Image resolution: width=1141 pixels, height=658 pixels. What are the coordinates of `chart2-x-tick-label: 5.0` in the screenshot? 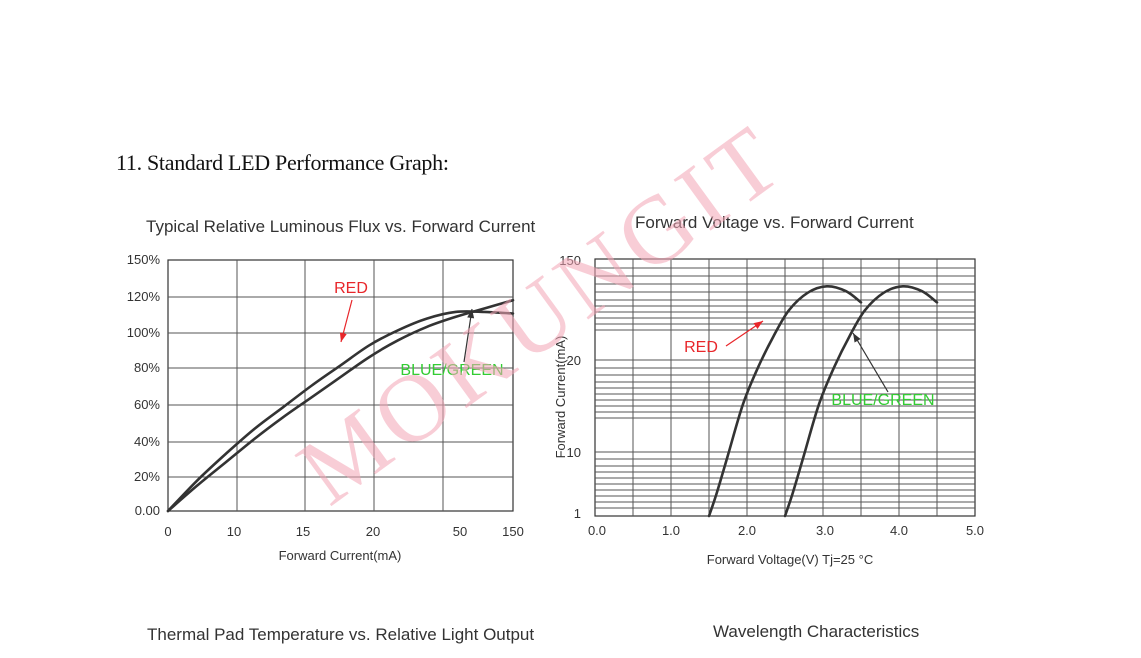 It's located at (975, 530).